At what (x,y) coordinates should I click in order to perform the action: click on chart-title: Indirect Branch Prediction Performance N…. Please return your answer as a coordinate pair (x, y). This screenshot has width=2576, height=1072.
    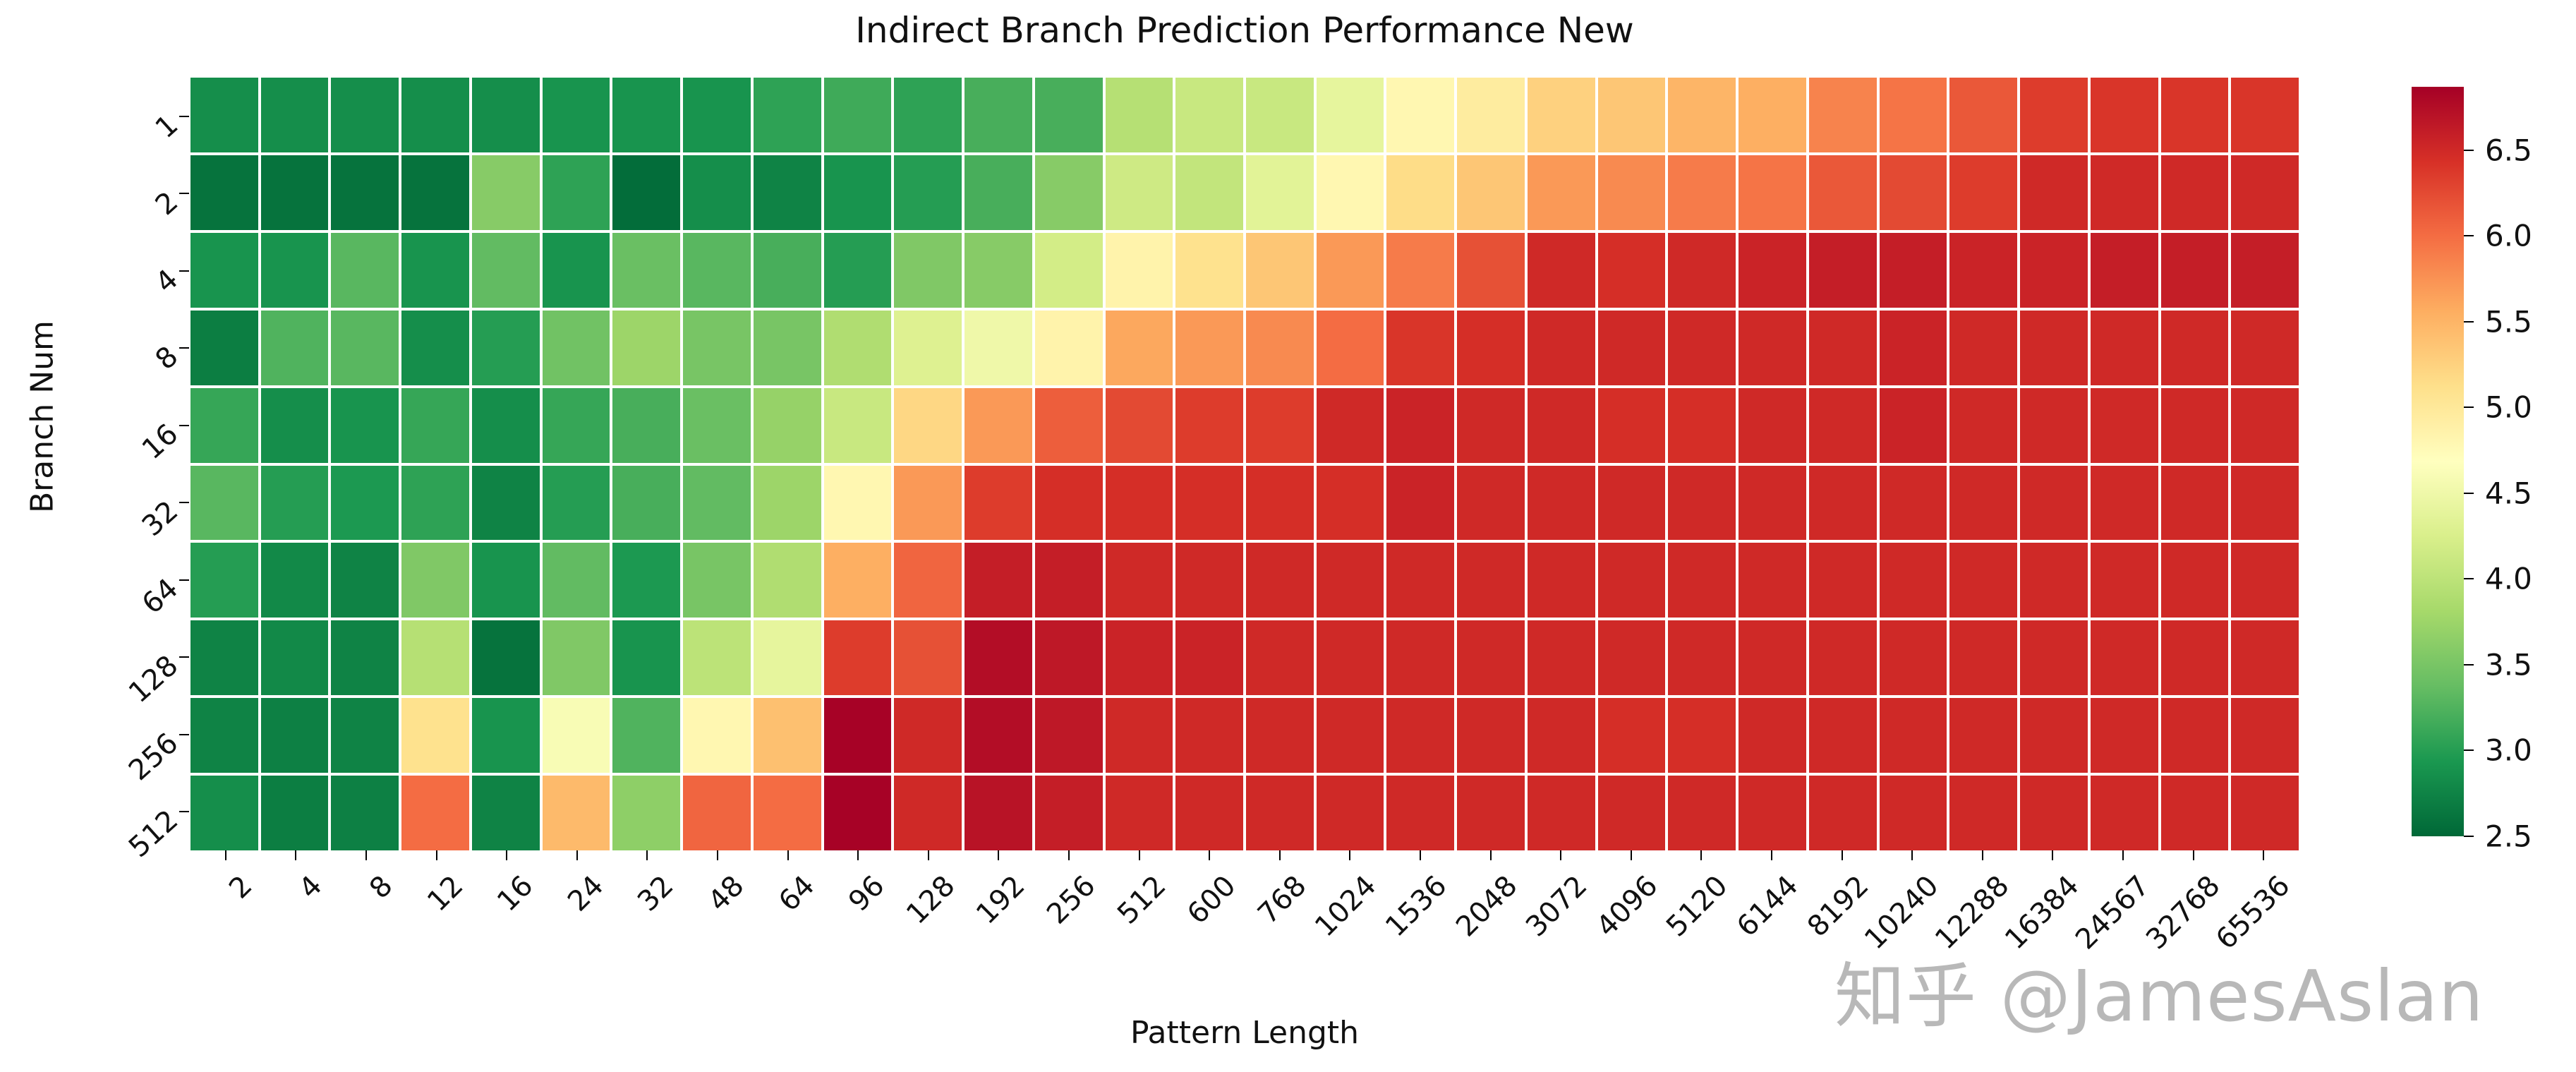
    Looking at the image, I should click on (1245, 31).